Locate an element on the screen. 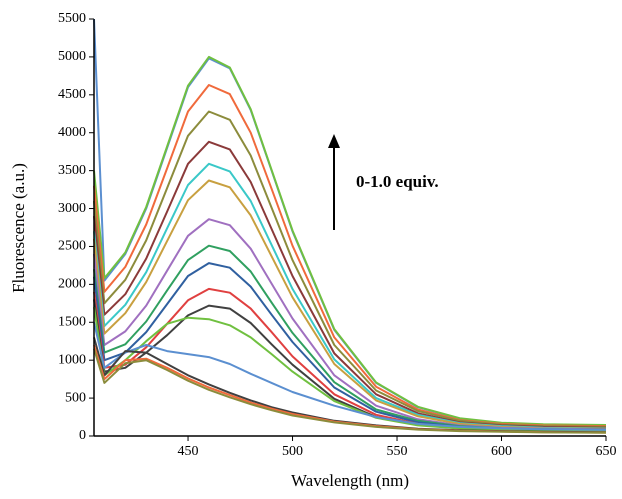 This screenshot has width=622, height=499. y-tick-label: 3500 is located at coordinates (72, 170).